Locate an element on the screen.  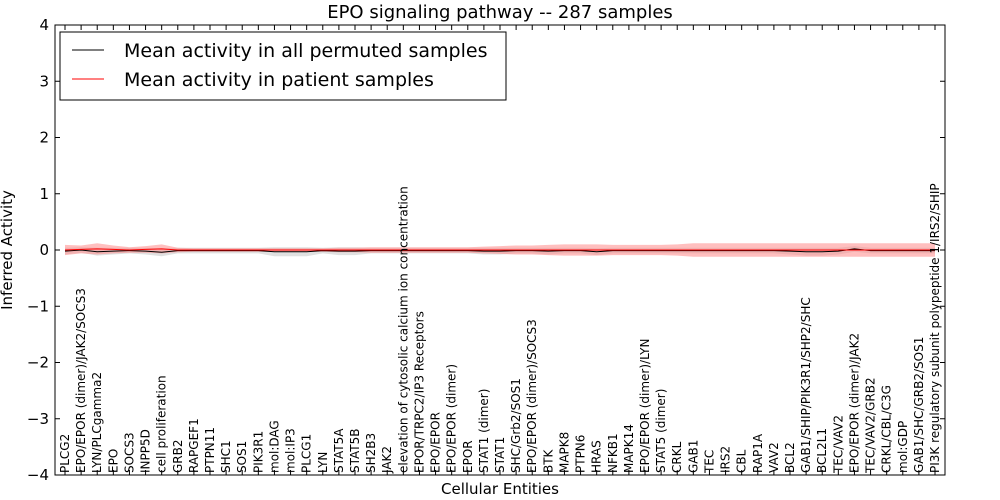
x-tick-label: CRKL/CBL/C3G is located at coordinates (887, 429).